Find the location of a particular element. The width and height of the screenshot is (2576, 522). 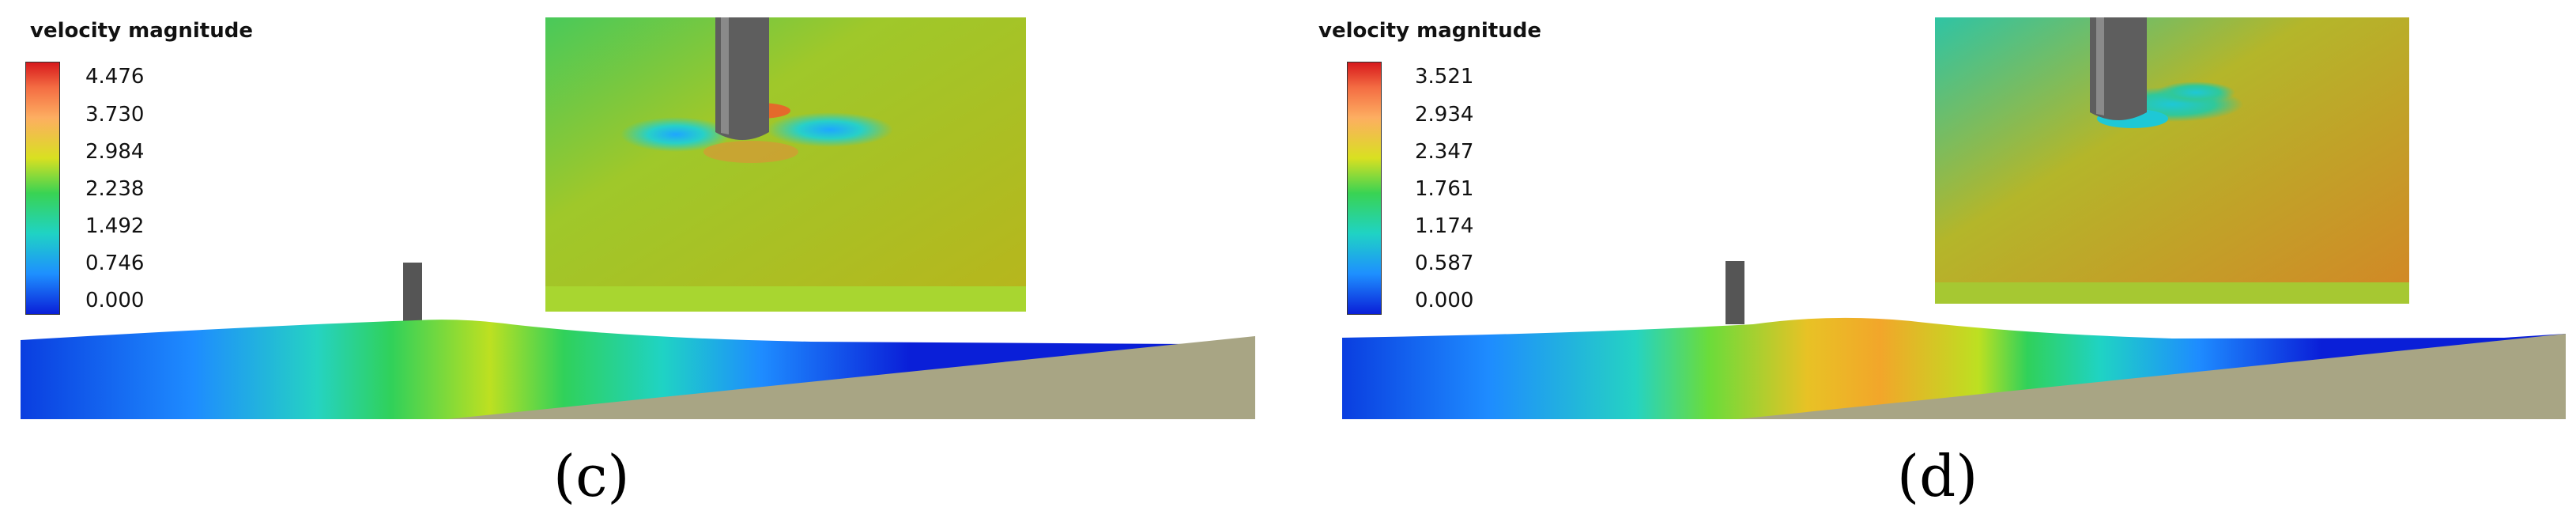

panel-caption: (c) is located at coordinates (591, 476).